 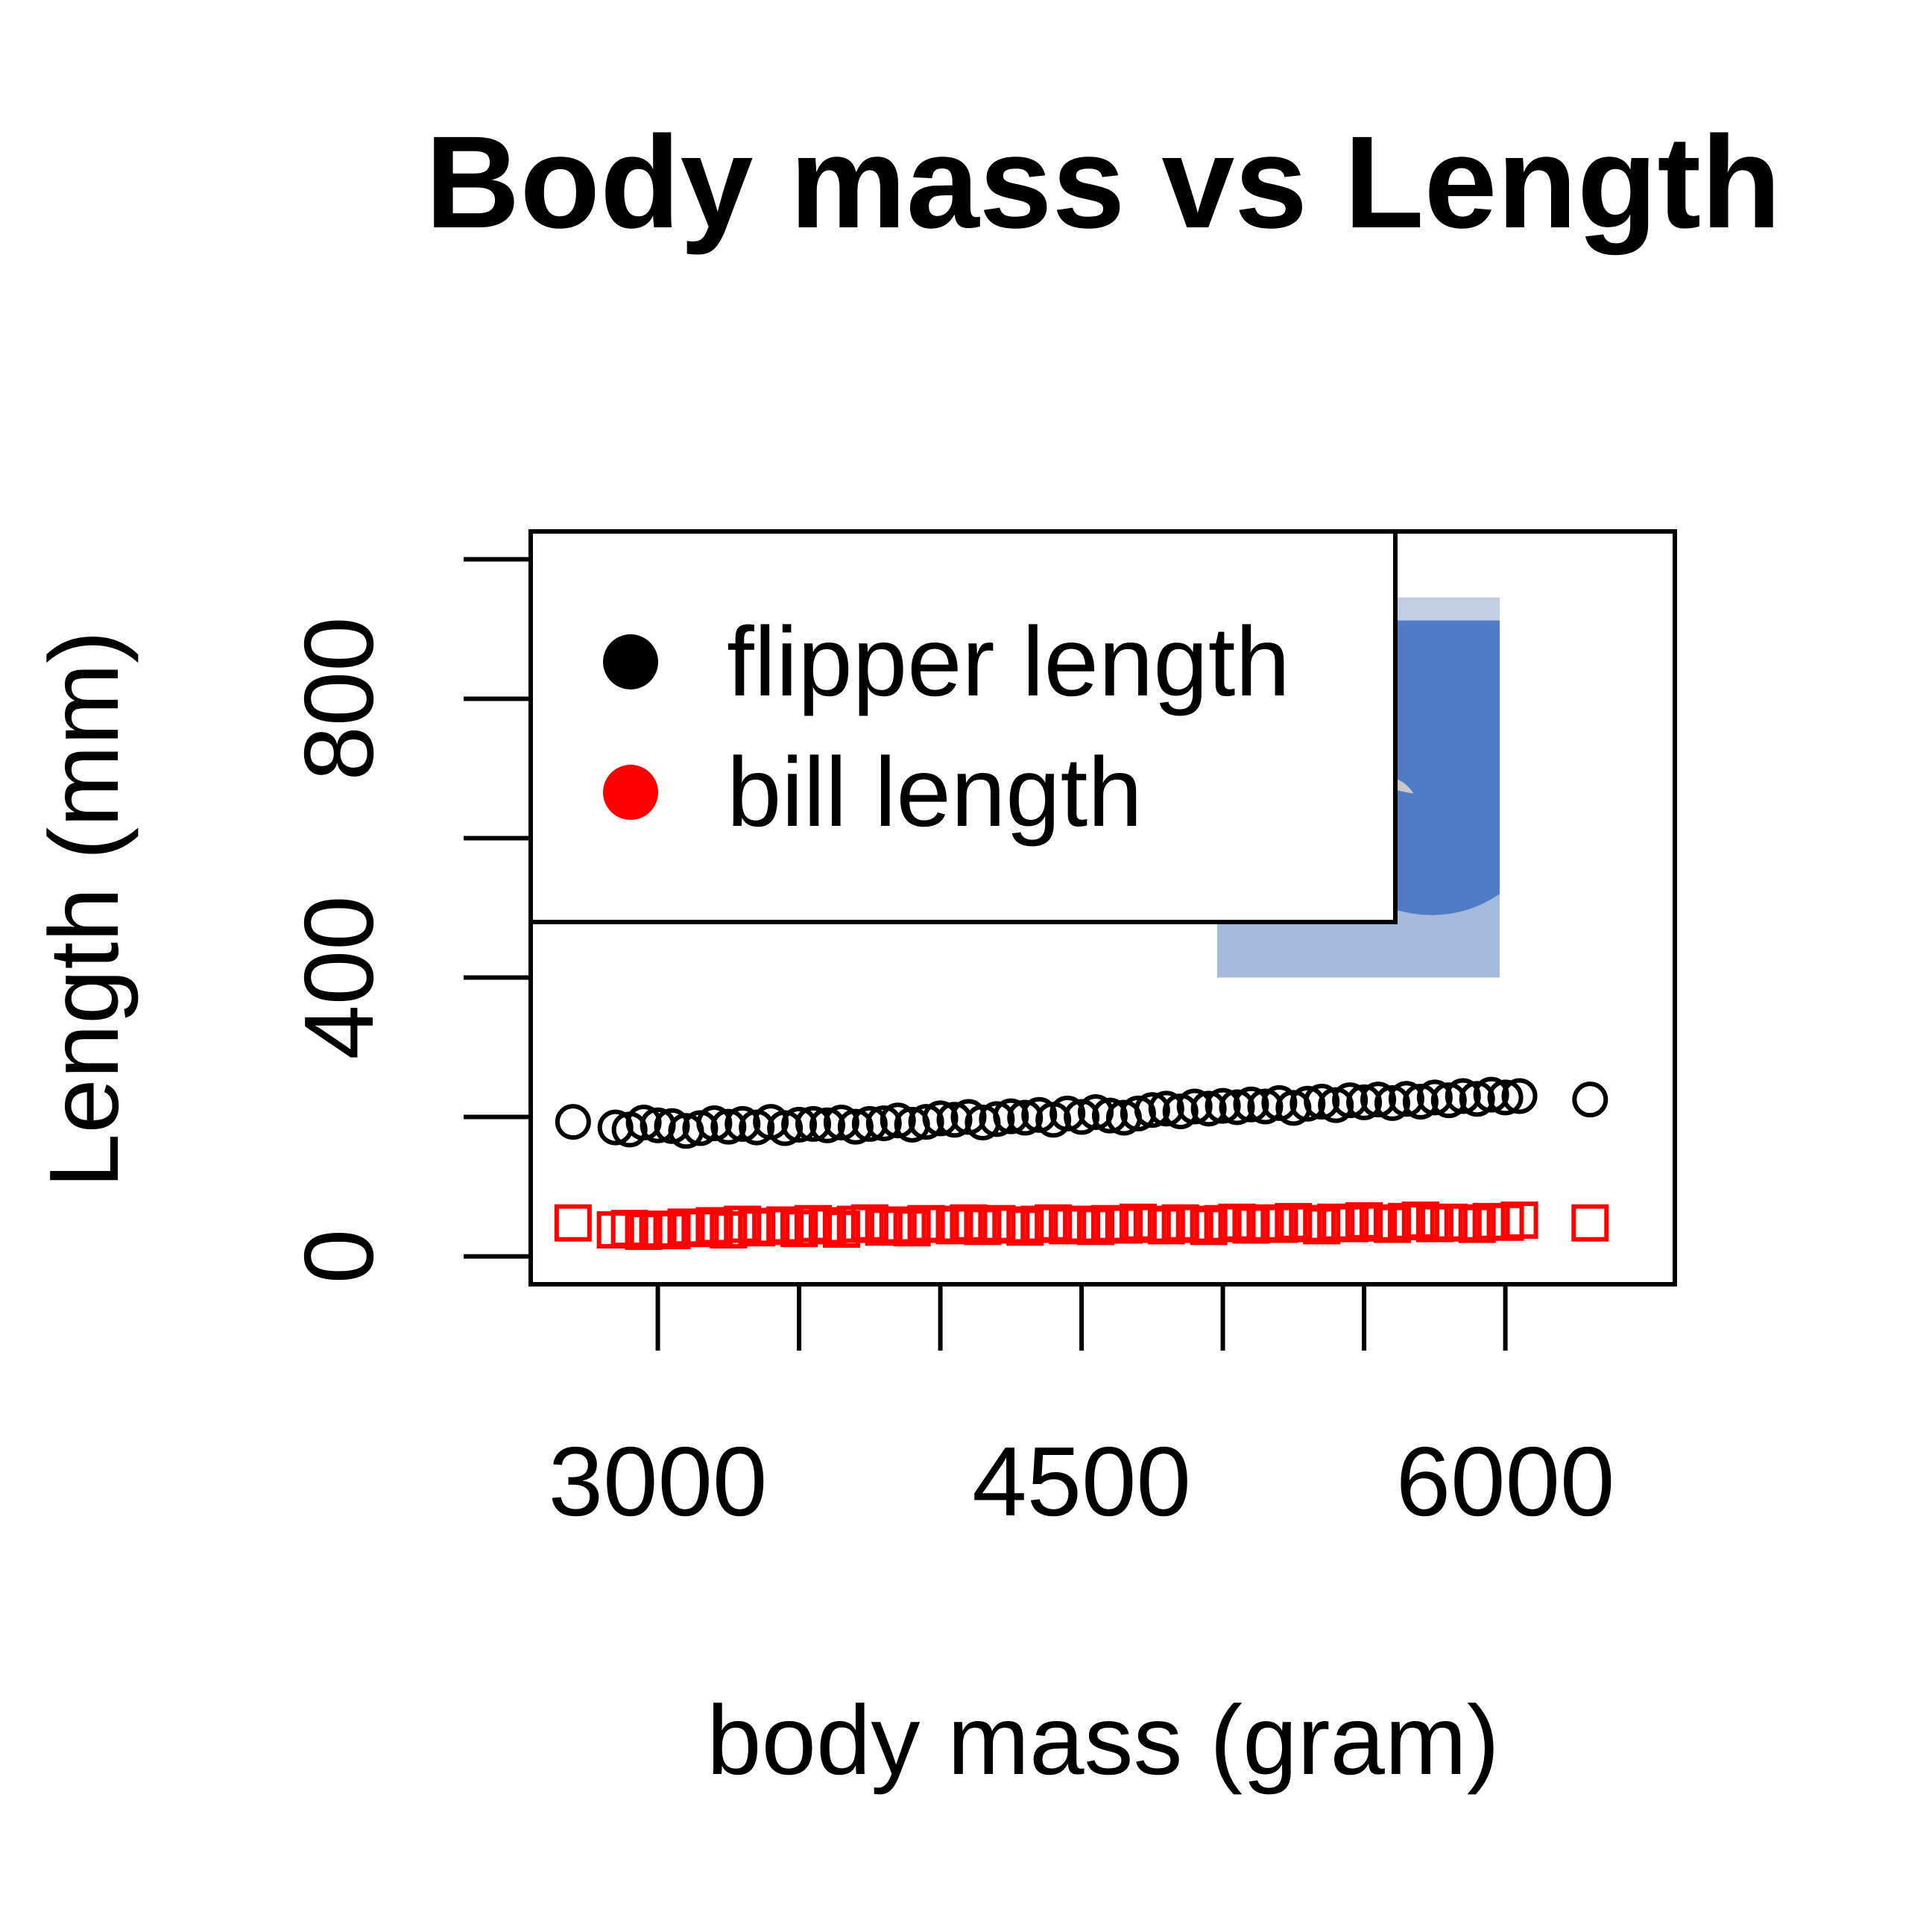 What do you see at coordinates (630, 661) in the screenshot?
I see `legend-marker-flipper-length` at bounding box center [630, 661].